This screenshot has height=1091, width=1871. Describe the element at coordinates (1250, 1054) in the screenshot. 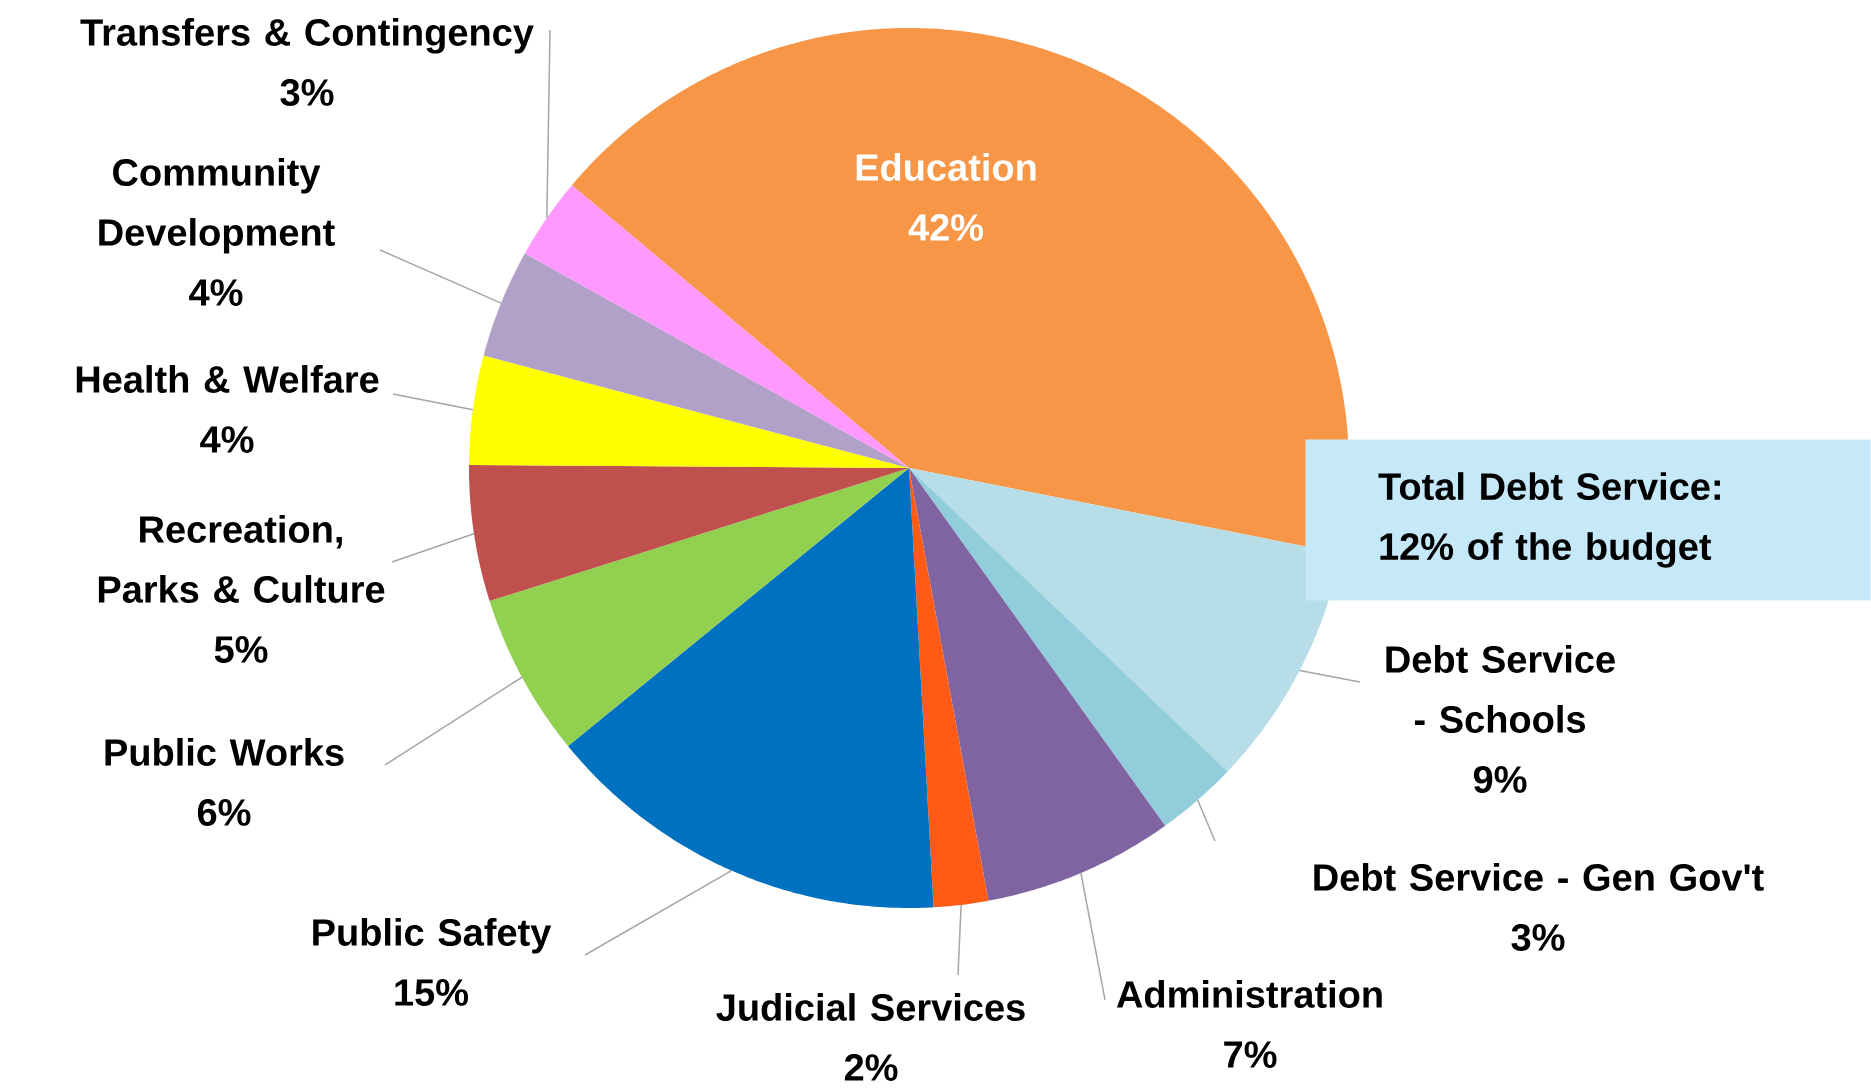

I see `data-label: 7%` at that location.